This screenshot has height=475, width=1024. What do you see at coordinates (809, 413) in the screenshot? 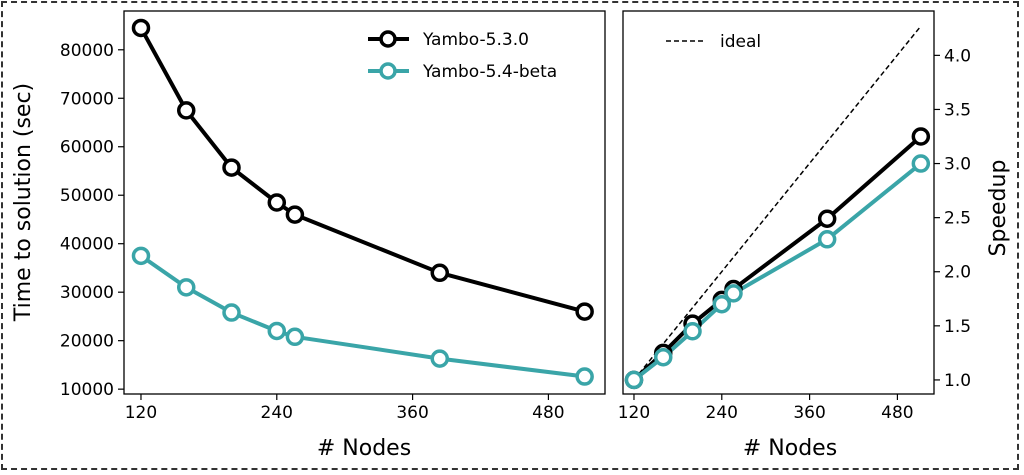
I see `right-x-tick-label: 360` at bounding box center [809, 413].